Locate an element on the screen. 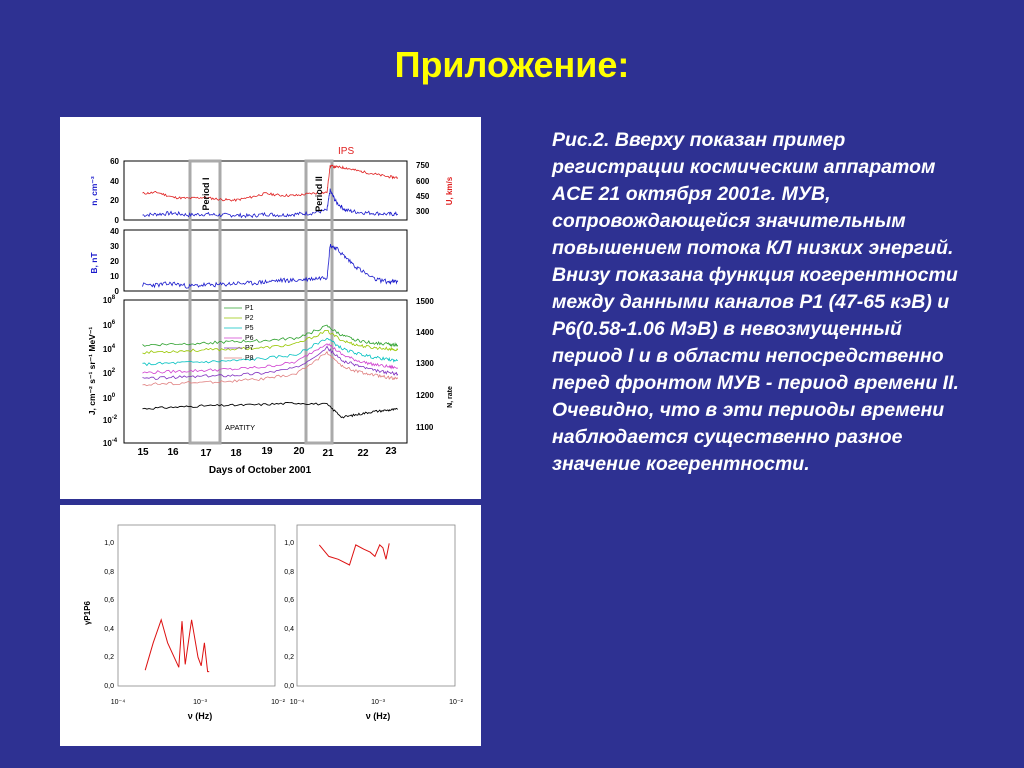 The height and width of the screenshot is (768, 1024). y-label-j: J, cm⁻² s⁻¹ sr⁻¹ MeV⁻¹ is located at coordinates (92, 371).